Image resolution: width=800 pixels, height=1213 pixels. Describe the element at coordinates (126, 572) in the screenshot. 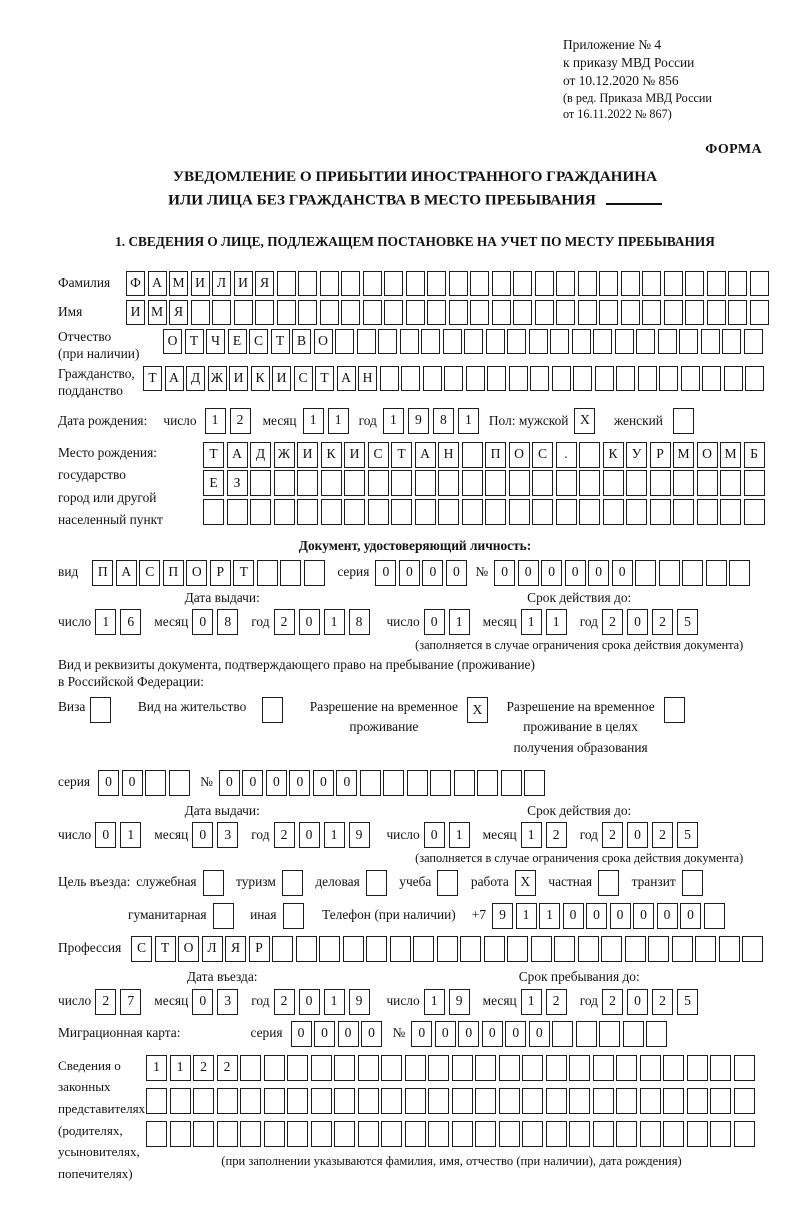

I see `char-cell: А` at that location.